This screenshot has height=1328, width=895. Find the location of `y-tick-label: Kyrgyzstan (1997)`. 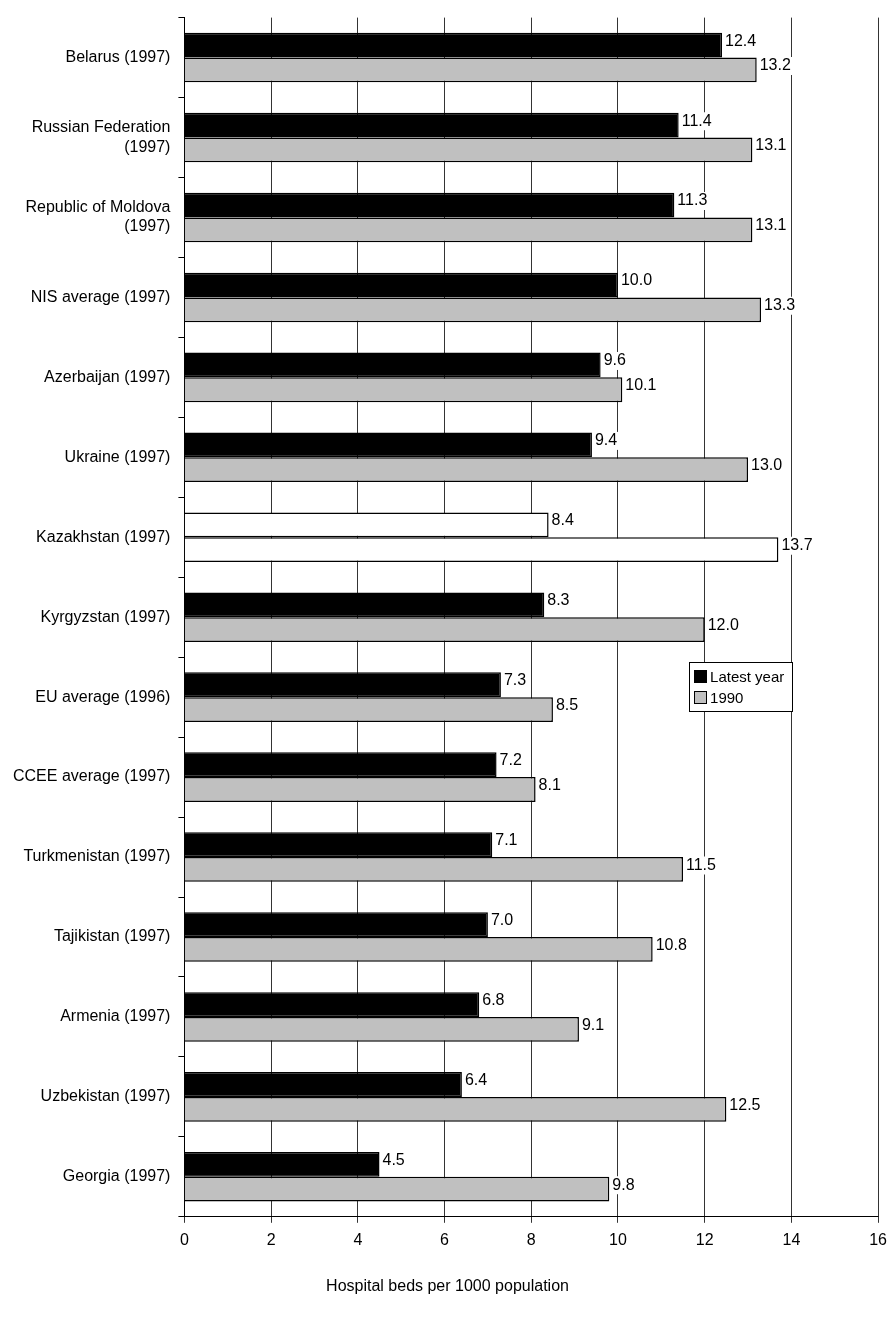

y-tick-label: Kyrgyzstan (1997) is located at coordinates (105, 616).